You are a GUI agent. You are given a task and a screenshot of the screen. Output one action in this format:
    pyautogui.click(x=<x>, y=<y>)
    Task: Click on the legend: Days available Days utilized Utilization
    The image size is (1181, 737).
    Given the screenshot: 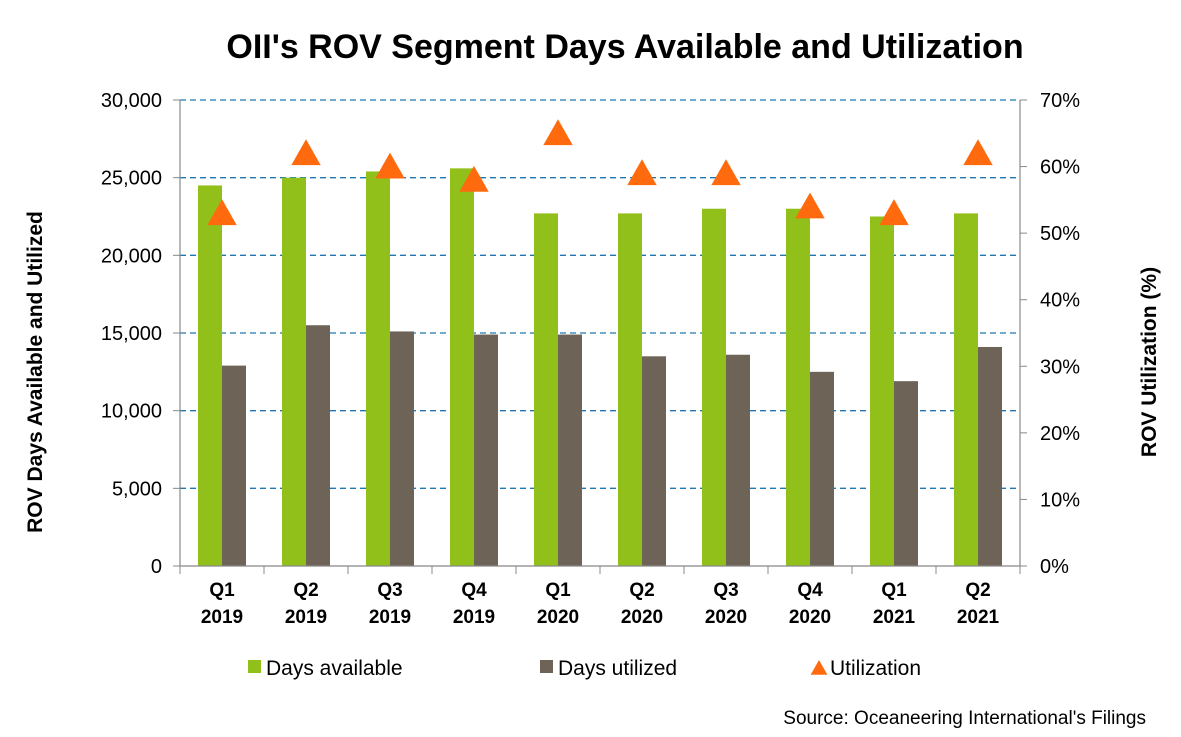 What is the action you would take?
    pyautogui.click(x=584, y=668)
    